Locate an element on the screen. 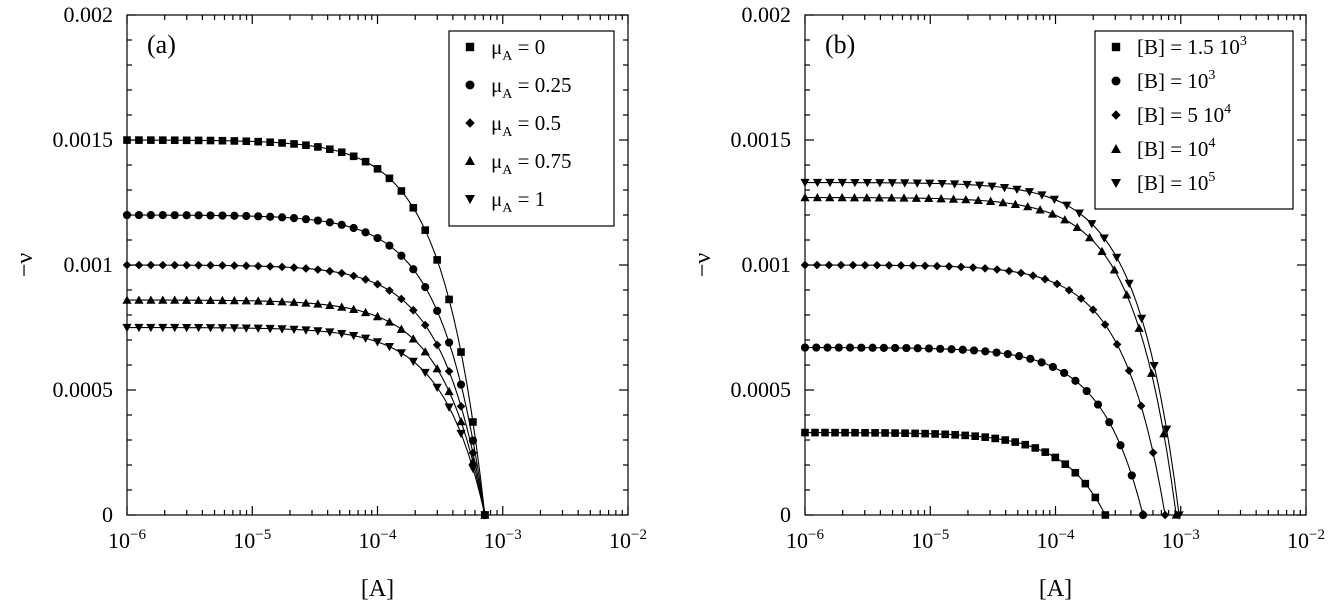  x-axis-title: [A] is located at coordinates (1055, 589).